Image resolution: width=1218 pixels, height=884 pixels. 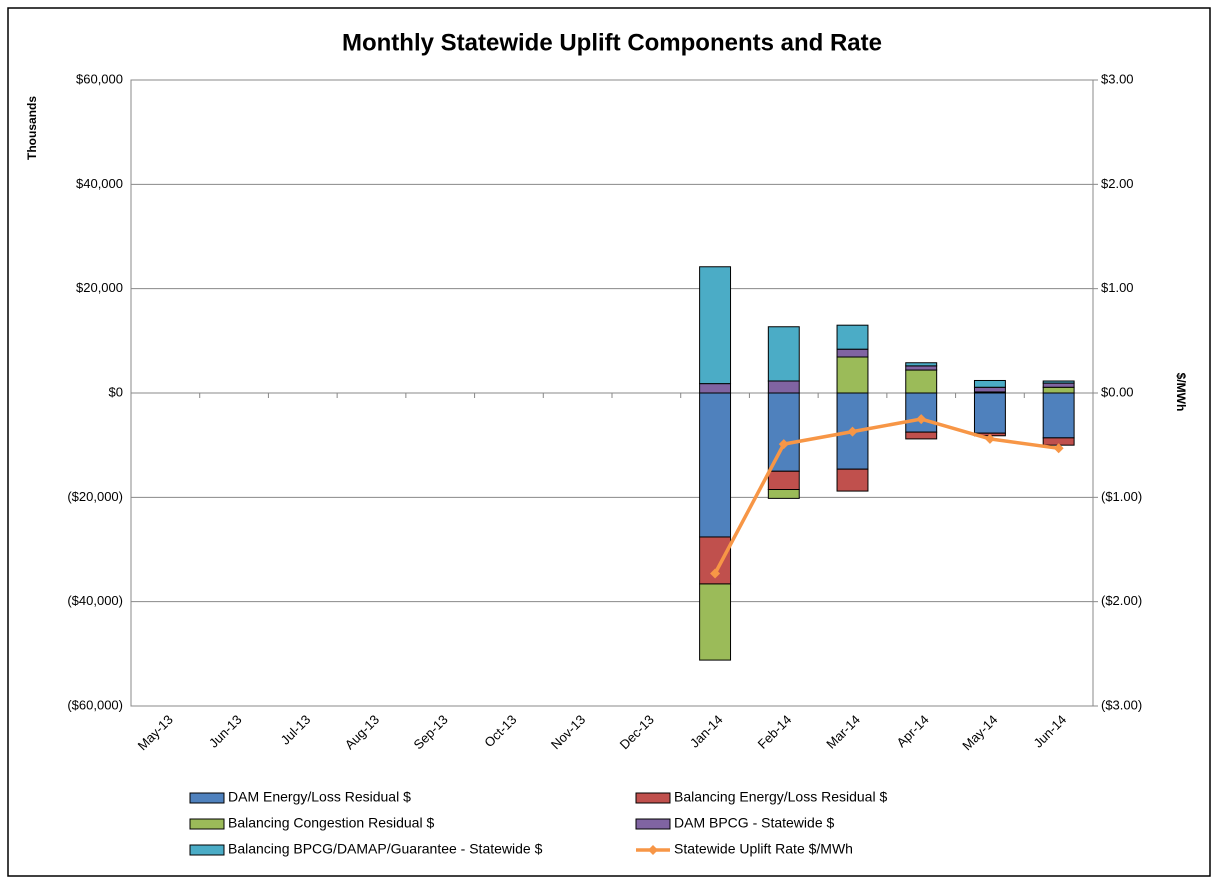 What do you see at coordinates (1121, 496) in the screenshot?
I see `y2-tick-label: ($1.00)` at bounding box center [1121, 496].